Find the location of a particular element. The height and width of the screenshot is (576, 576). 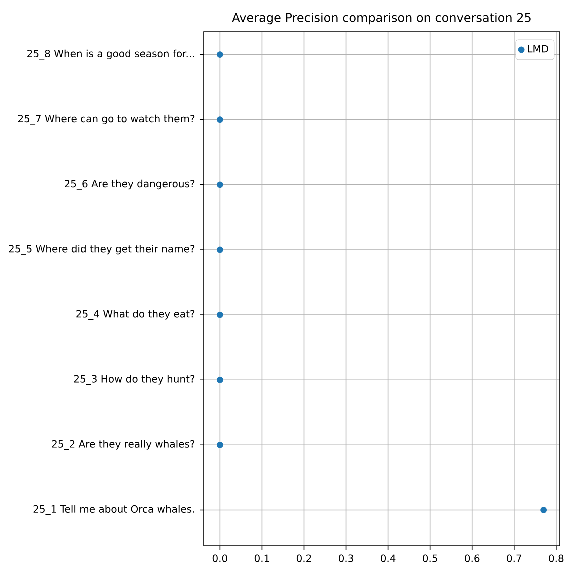

y-tick-label: 25_5 Where did they get their name? is located at coordinates (102, 250).